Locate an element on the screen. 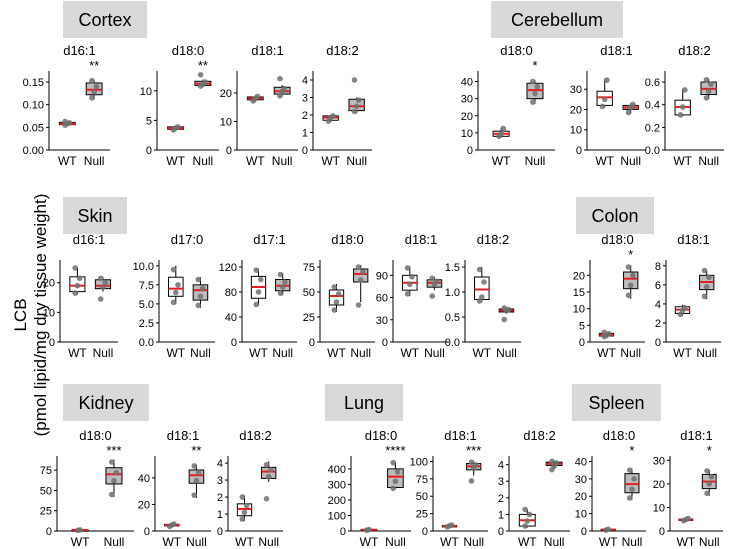 The height and width of the screenshot is (549, 729). y-axis-title-line1: LCB is located at coordinates (20, 314).